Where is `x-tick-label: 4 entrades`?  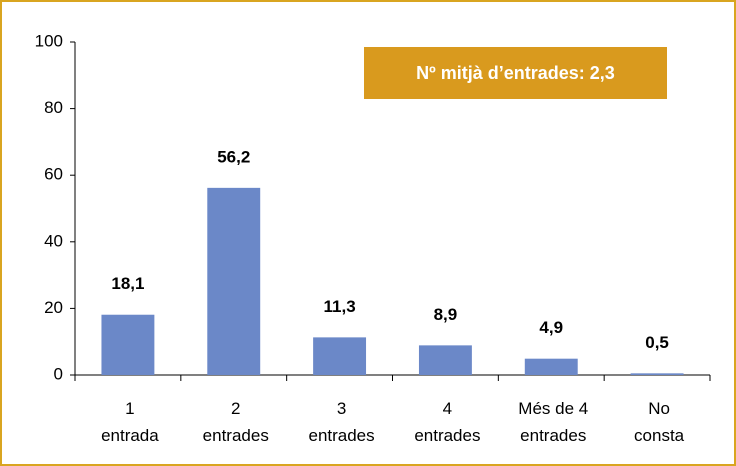
x-tick-label: 4 entrades is located at coordinates (447, 422).